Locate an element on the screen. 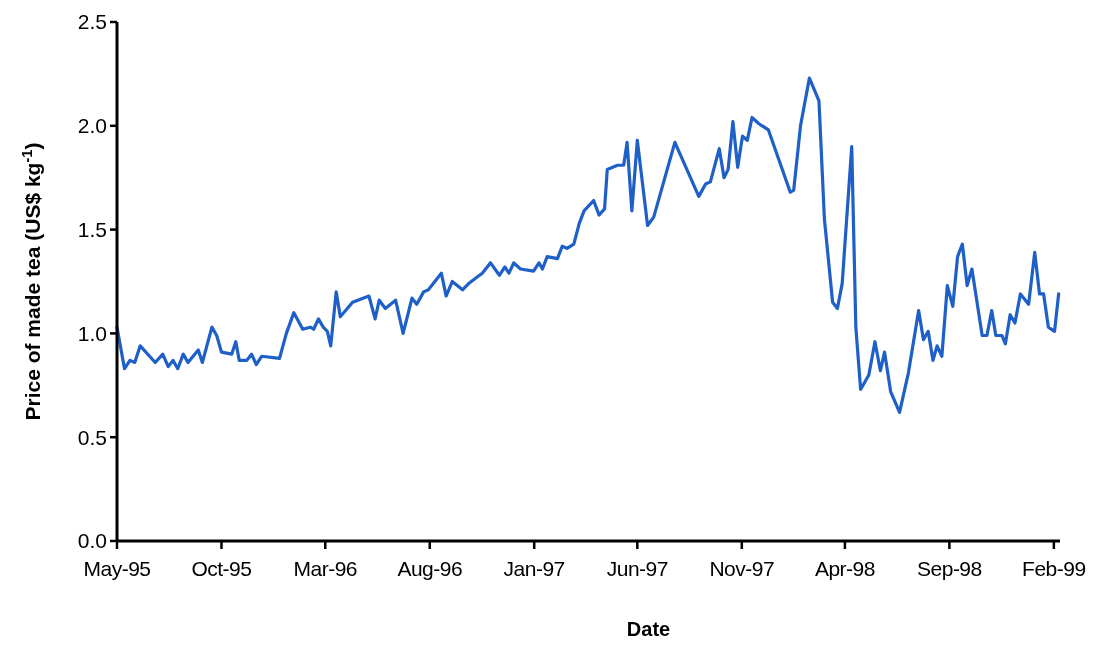  x-axis-title: Date is located at coordinates (648, 629).